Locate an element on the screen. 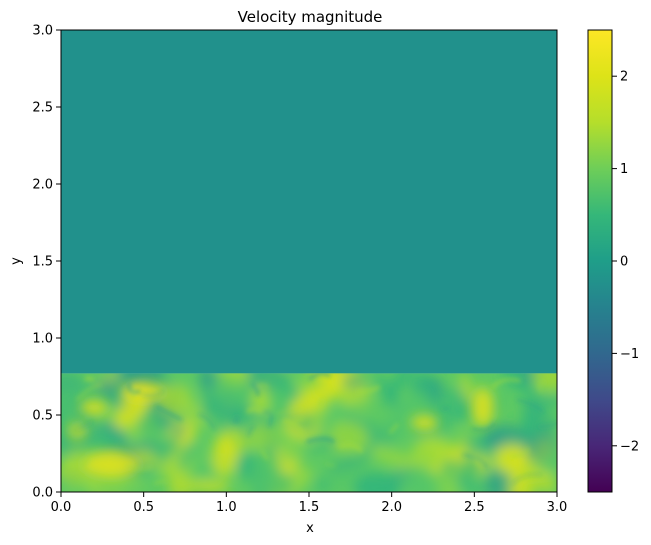 This screenshot has height=545, width=651. colorbar-ticks: 2 1 0 −1 −2 is located at coordinates (625, 262).